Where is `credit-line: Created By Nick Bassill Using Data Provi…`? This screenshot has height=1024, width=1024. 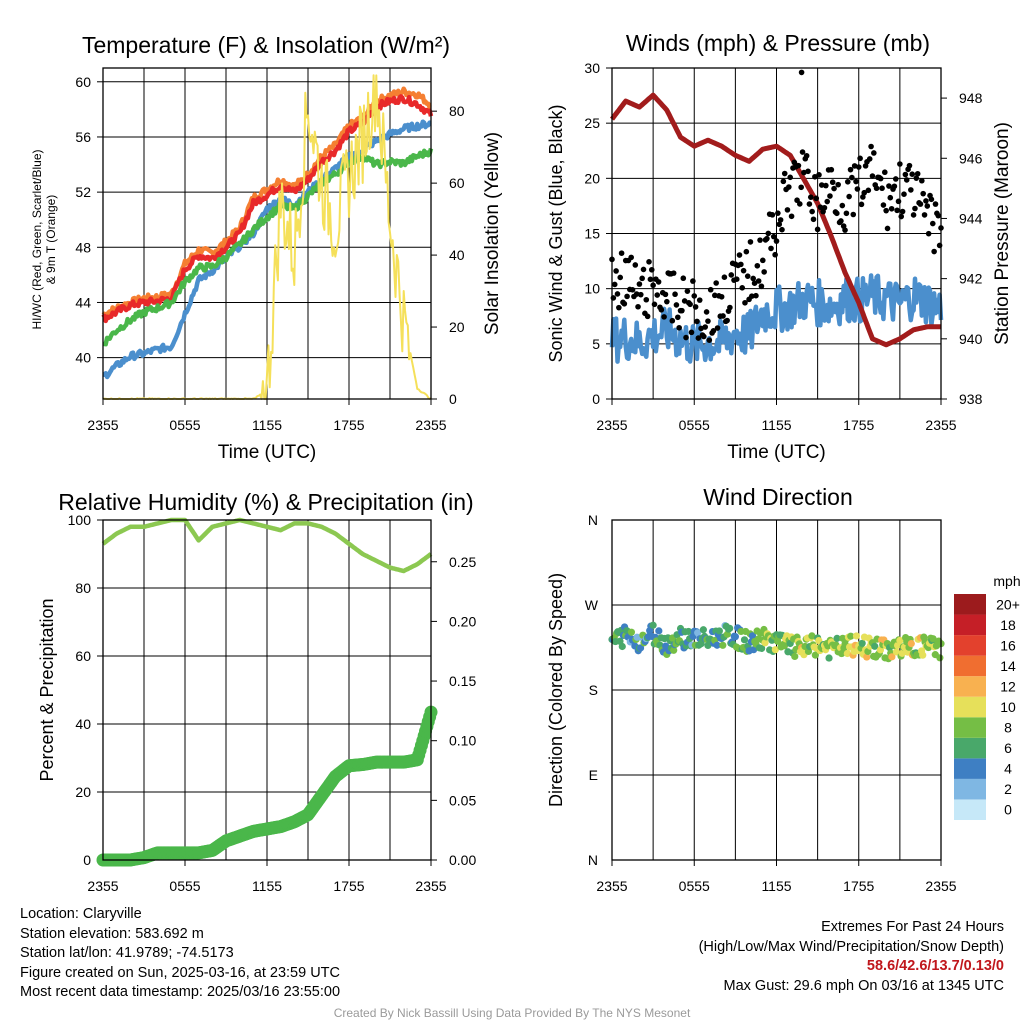
credit-line: Created By Nick Bassill Using Data Provi… is located at coordinates (512, 1013).